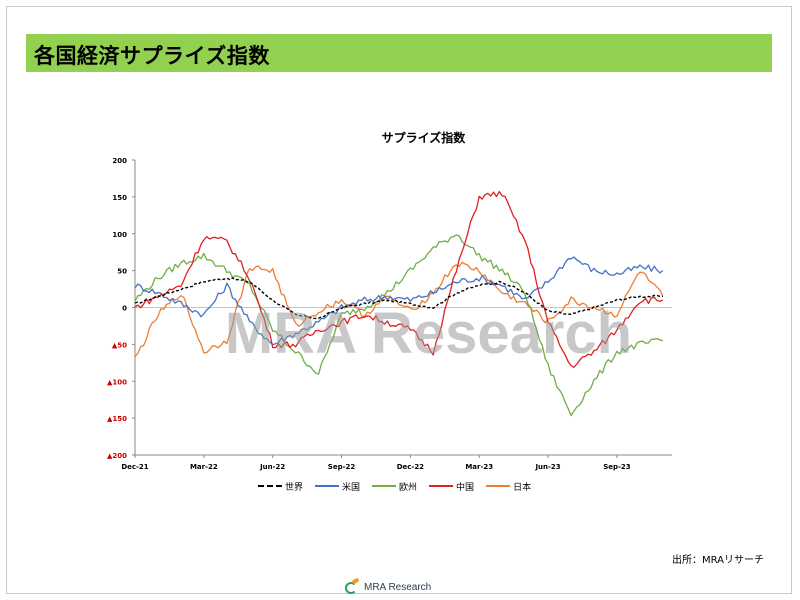  Describe the element at coordinates (399, 53) in the screenshot. I see `slide-title-bar: 各国経済サプライズ指数` at that location.